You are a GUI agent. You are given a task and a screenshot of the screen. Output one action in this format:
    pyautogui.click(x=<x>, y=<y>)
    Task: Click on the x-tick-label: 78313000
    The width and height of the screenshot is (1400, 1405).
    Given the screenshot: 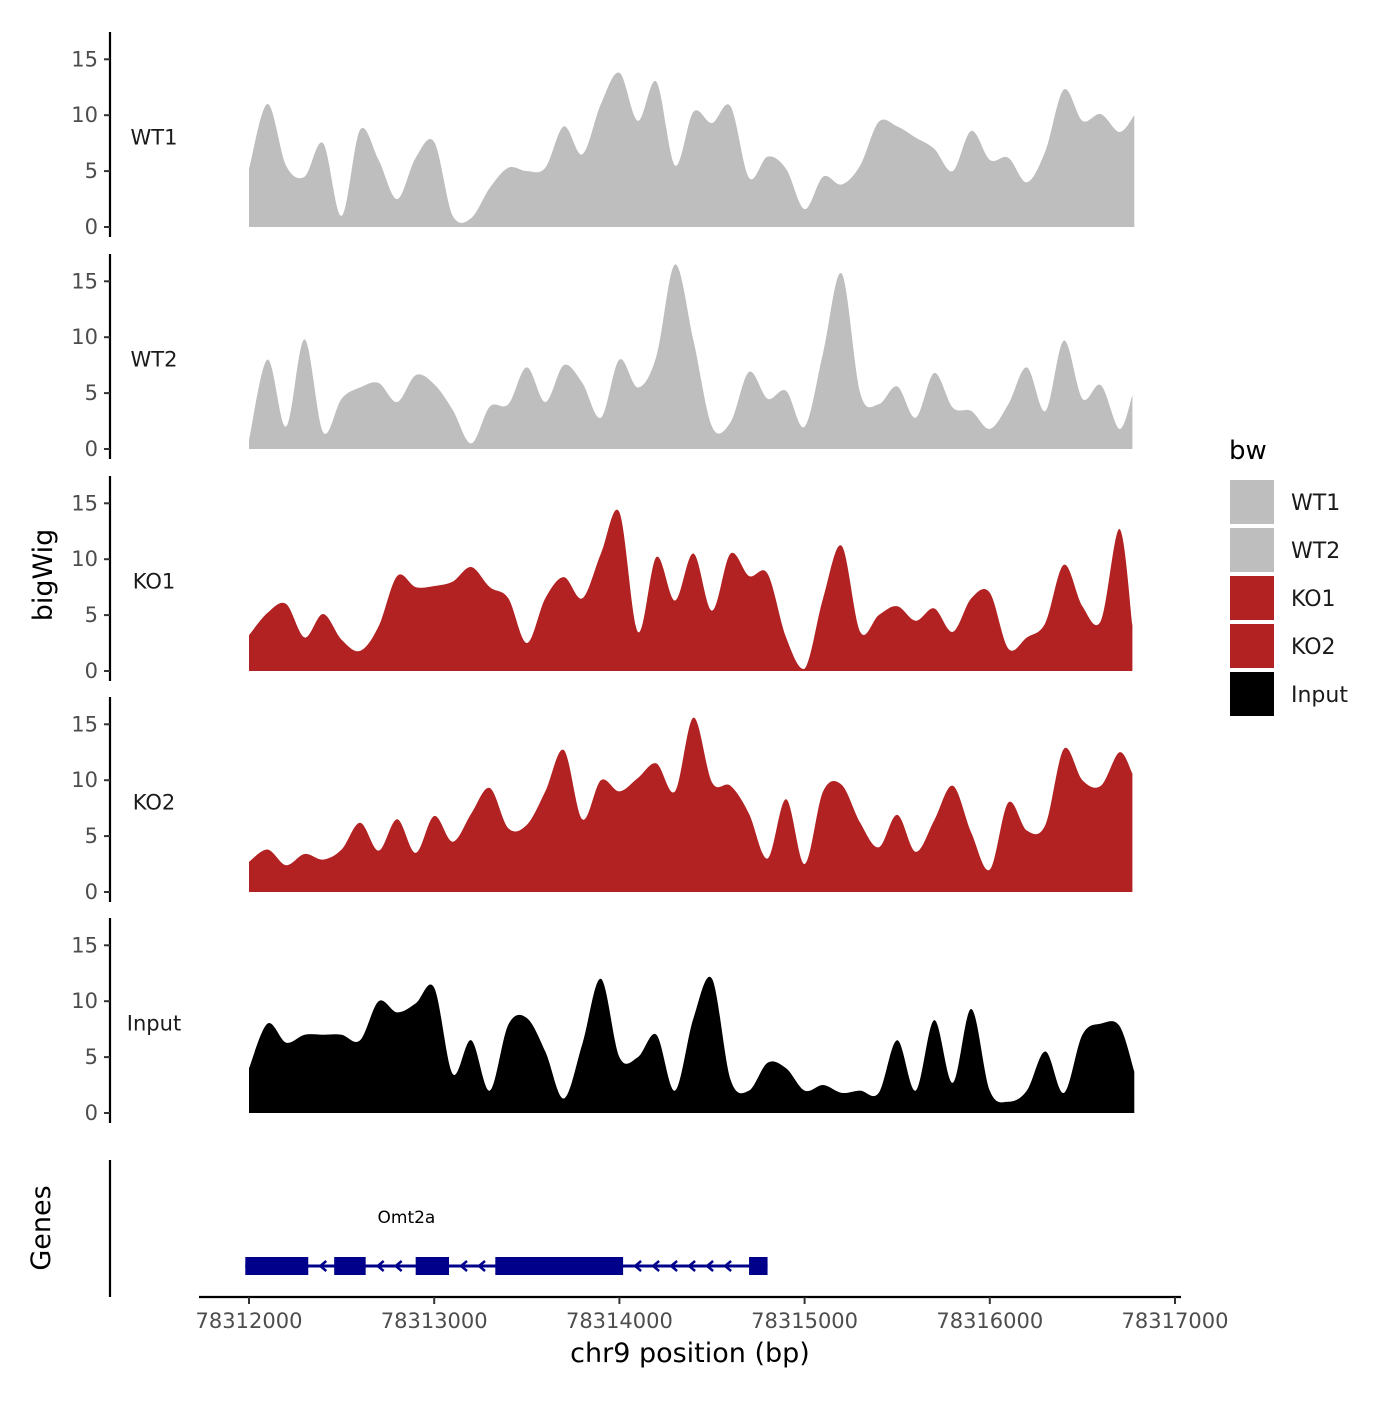 What is the action you would take?
    pyautogui.click(x=434, y=1321)
    